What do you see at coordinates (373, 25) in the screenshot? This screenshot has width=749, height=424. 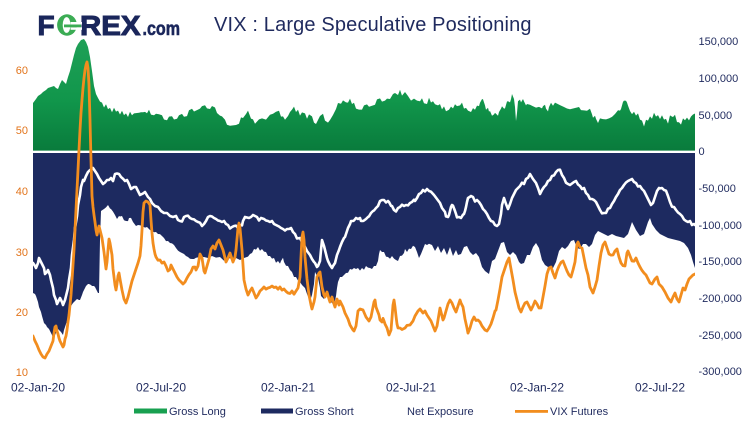 I see `svg-text:VIX : Large Speculative Positi: VIX : Large Speculative Positioning` at bounding box center [373, 25].